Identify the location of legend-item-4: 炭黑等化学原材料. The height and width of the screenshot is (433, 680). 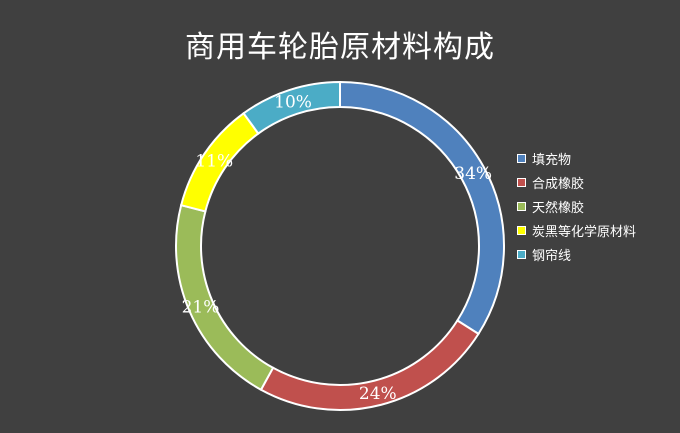
(576, 230).